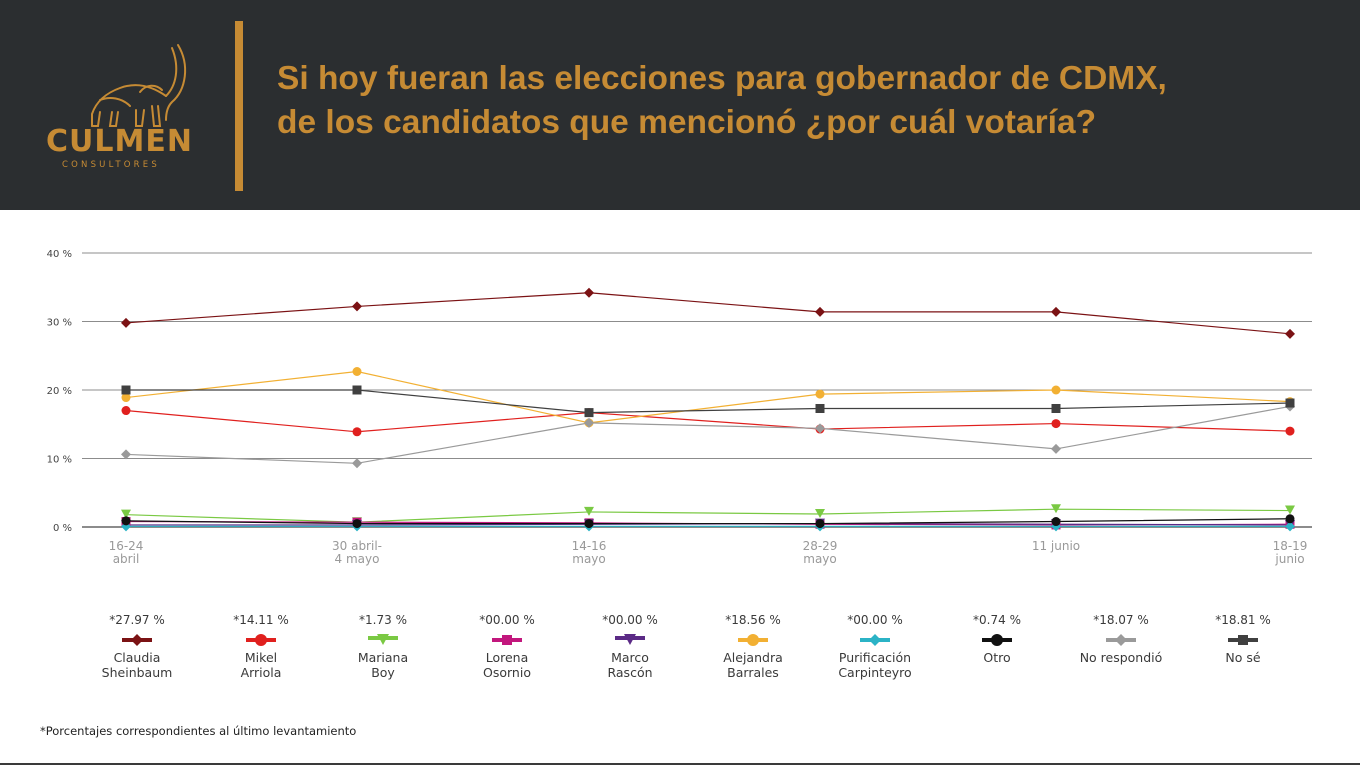 Image resolution: width=1360 pixels, height=765 pixels. I want to click on y-tick-label: 40 %, so click(59, 254).